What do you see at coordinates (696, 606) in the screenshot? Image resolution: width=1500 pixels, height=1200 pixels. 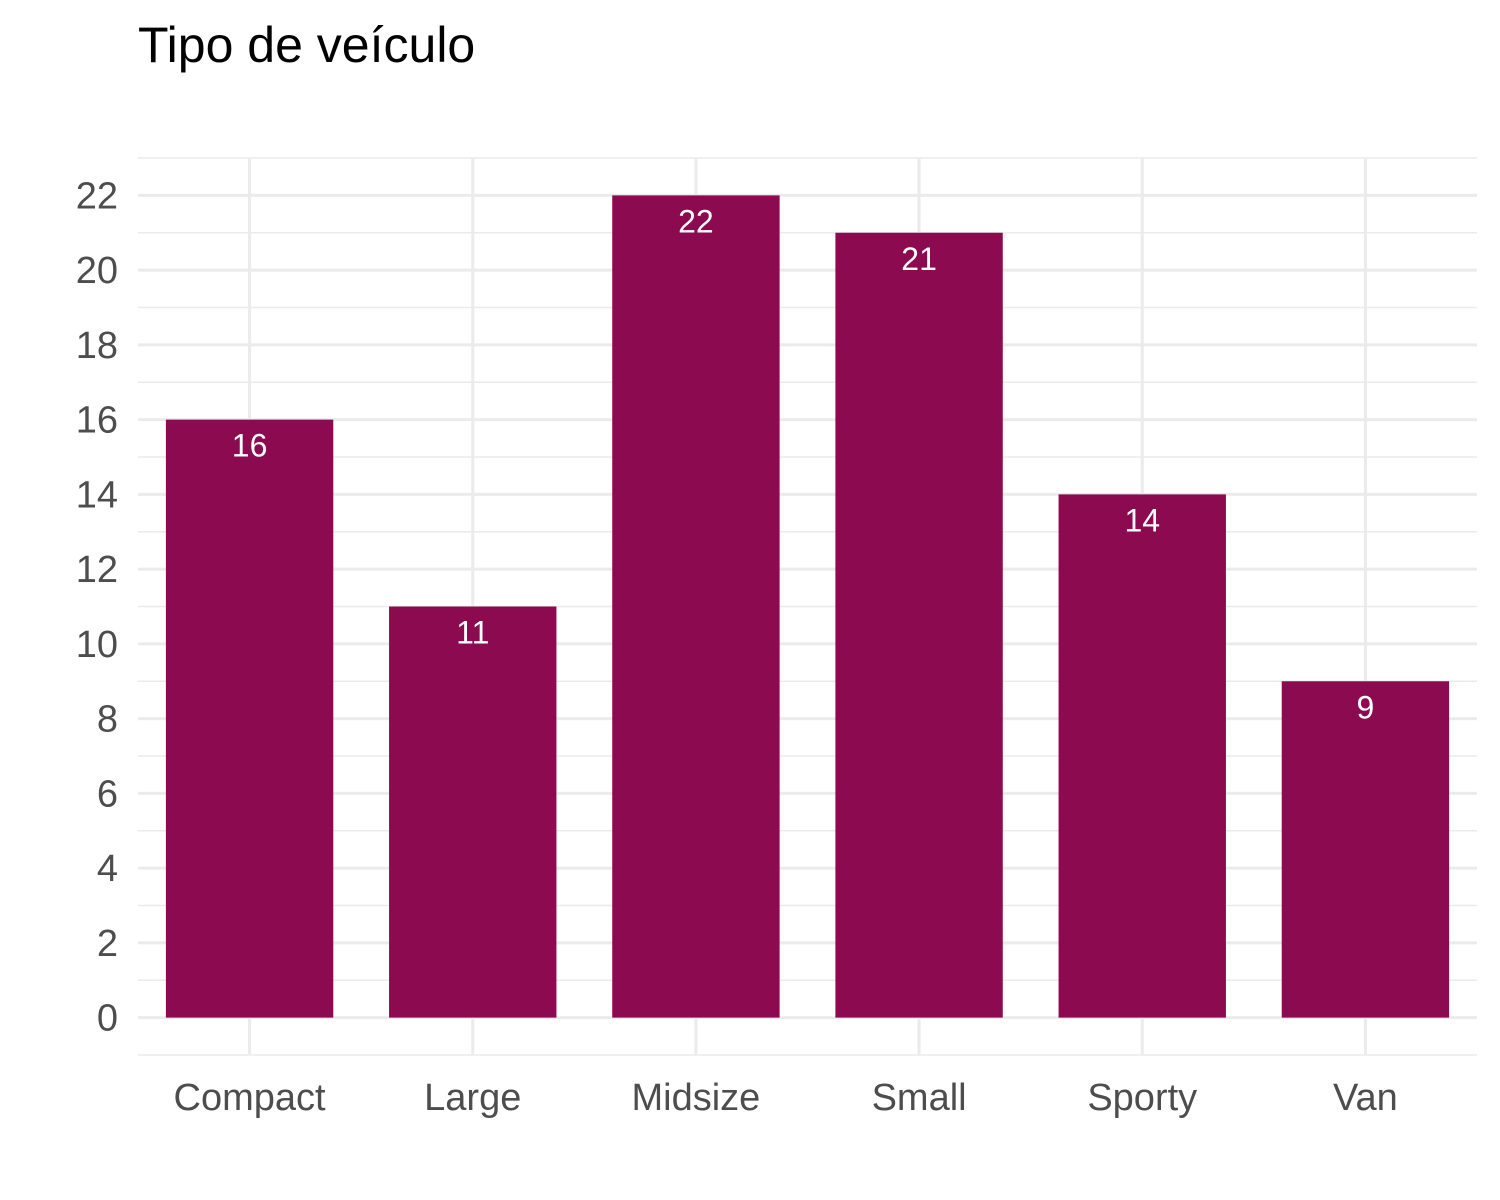 I see `bar-midsize` at bounding box center [696, 606].